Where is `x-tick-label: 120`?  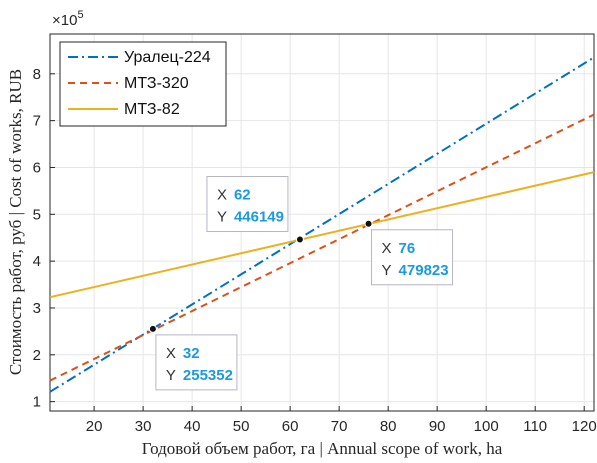
x-tick-label: 120 is located at coordinates (584, 426).